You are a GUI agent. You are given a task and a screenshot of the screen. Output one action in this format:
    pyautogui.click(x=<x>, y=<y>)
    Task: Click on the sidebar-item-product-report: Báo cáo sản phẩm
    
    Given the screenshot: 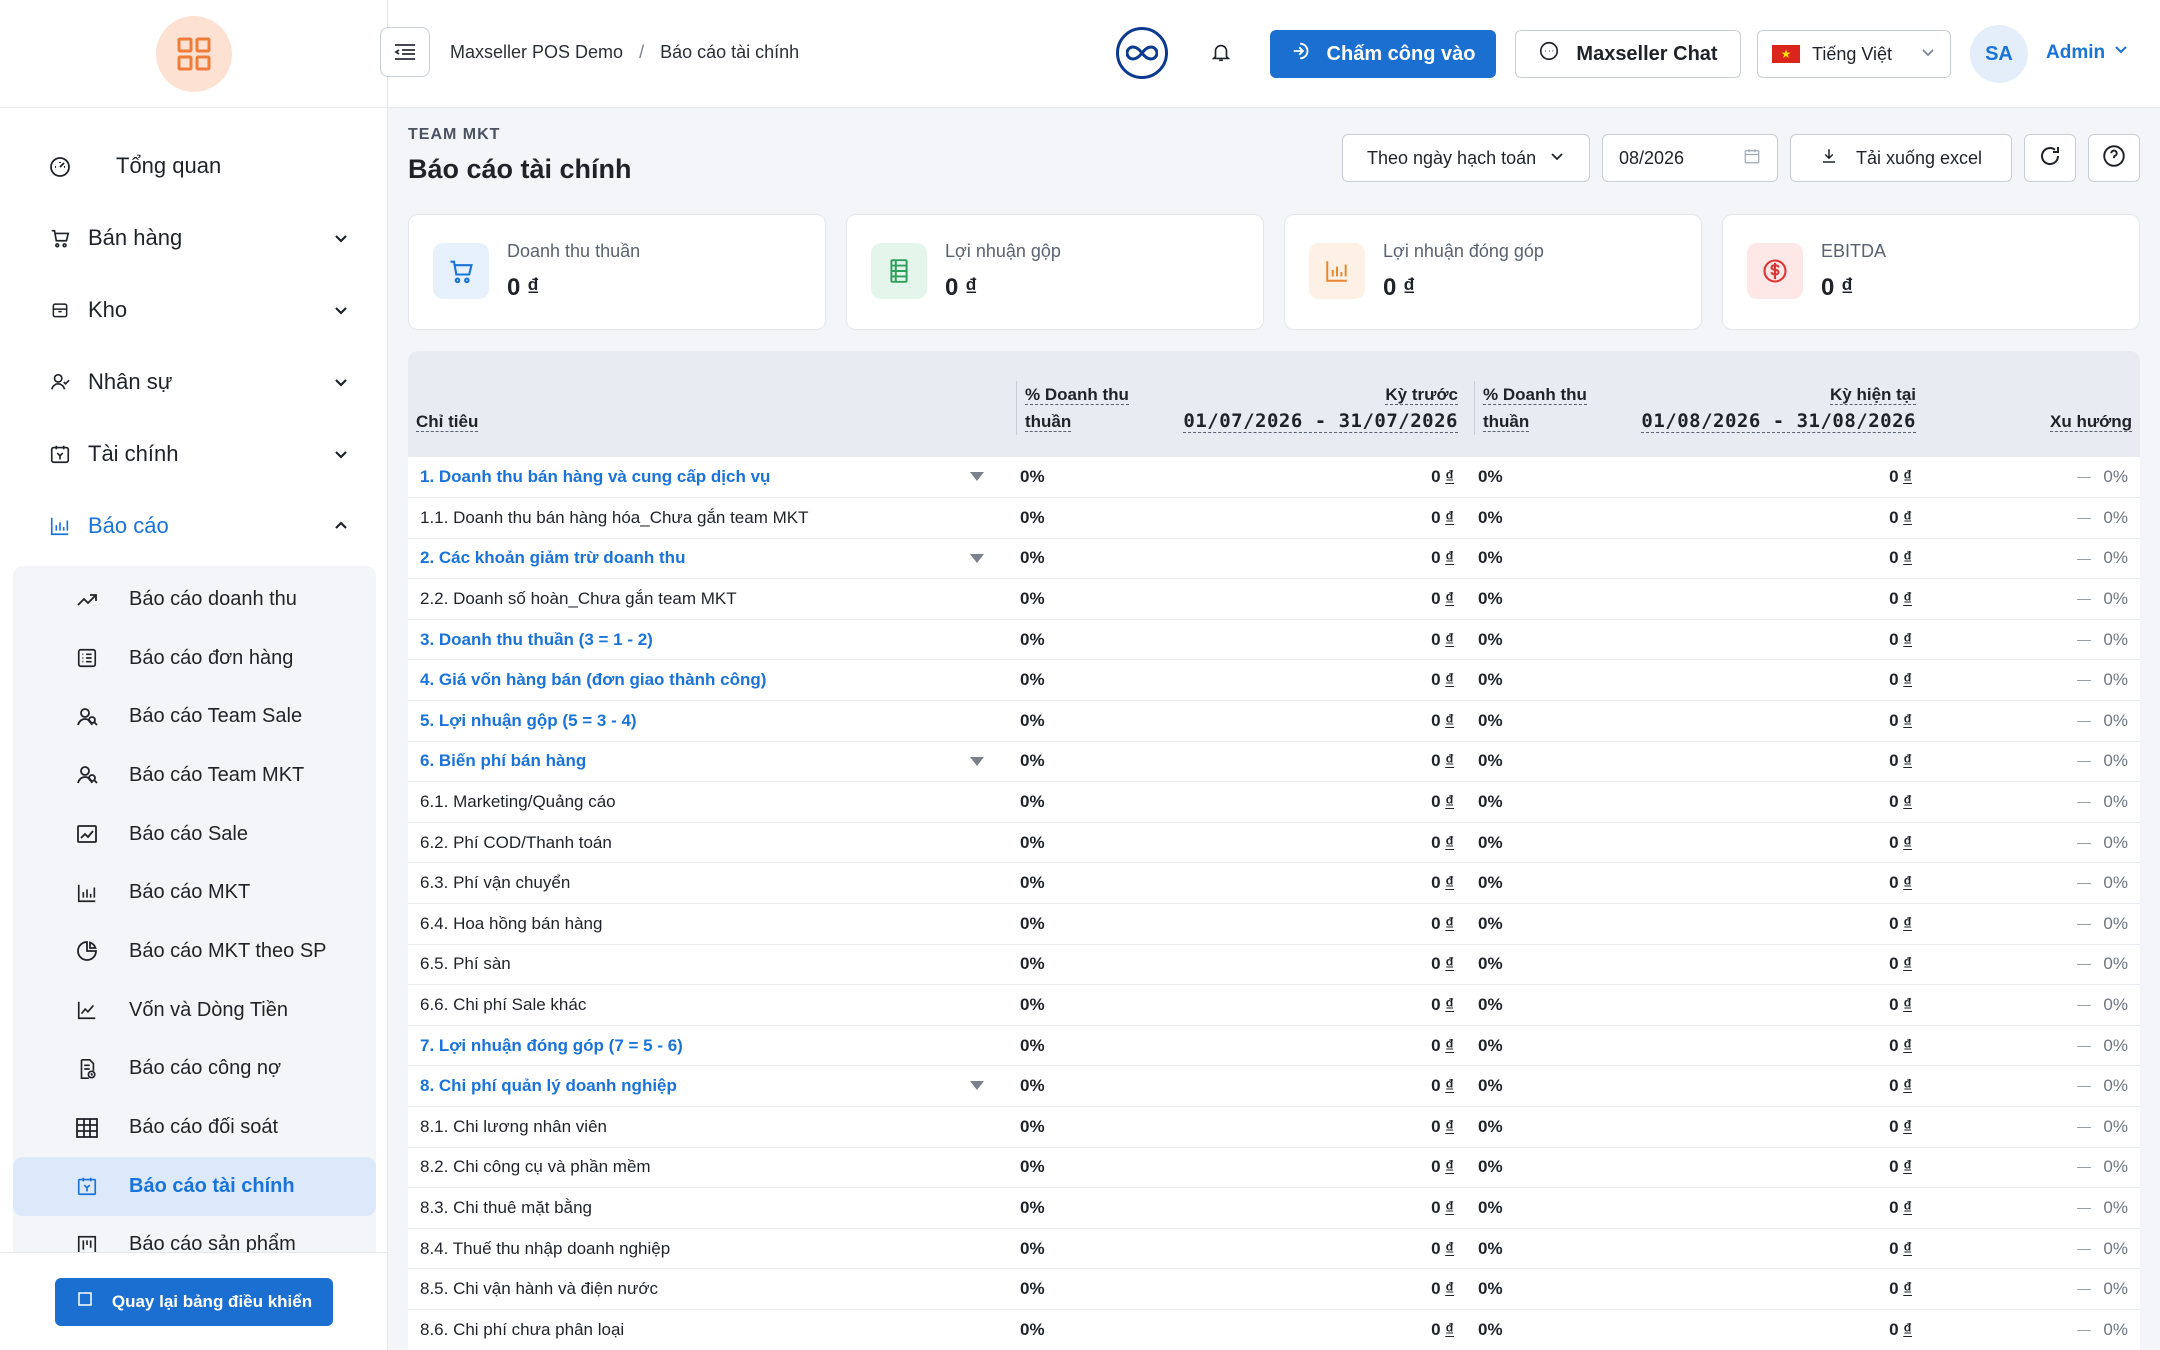 What is the action you would take?
    pyautogui.click(x=194, y=1245)
    